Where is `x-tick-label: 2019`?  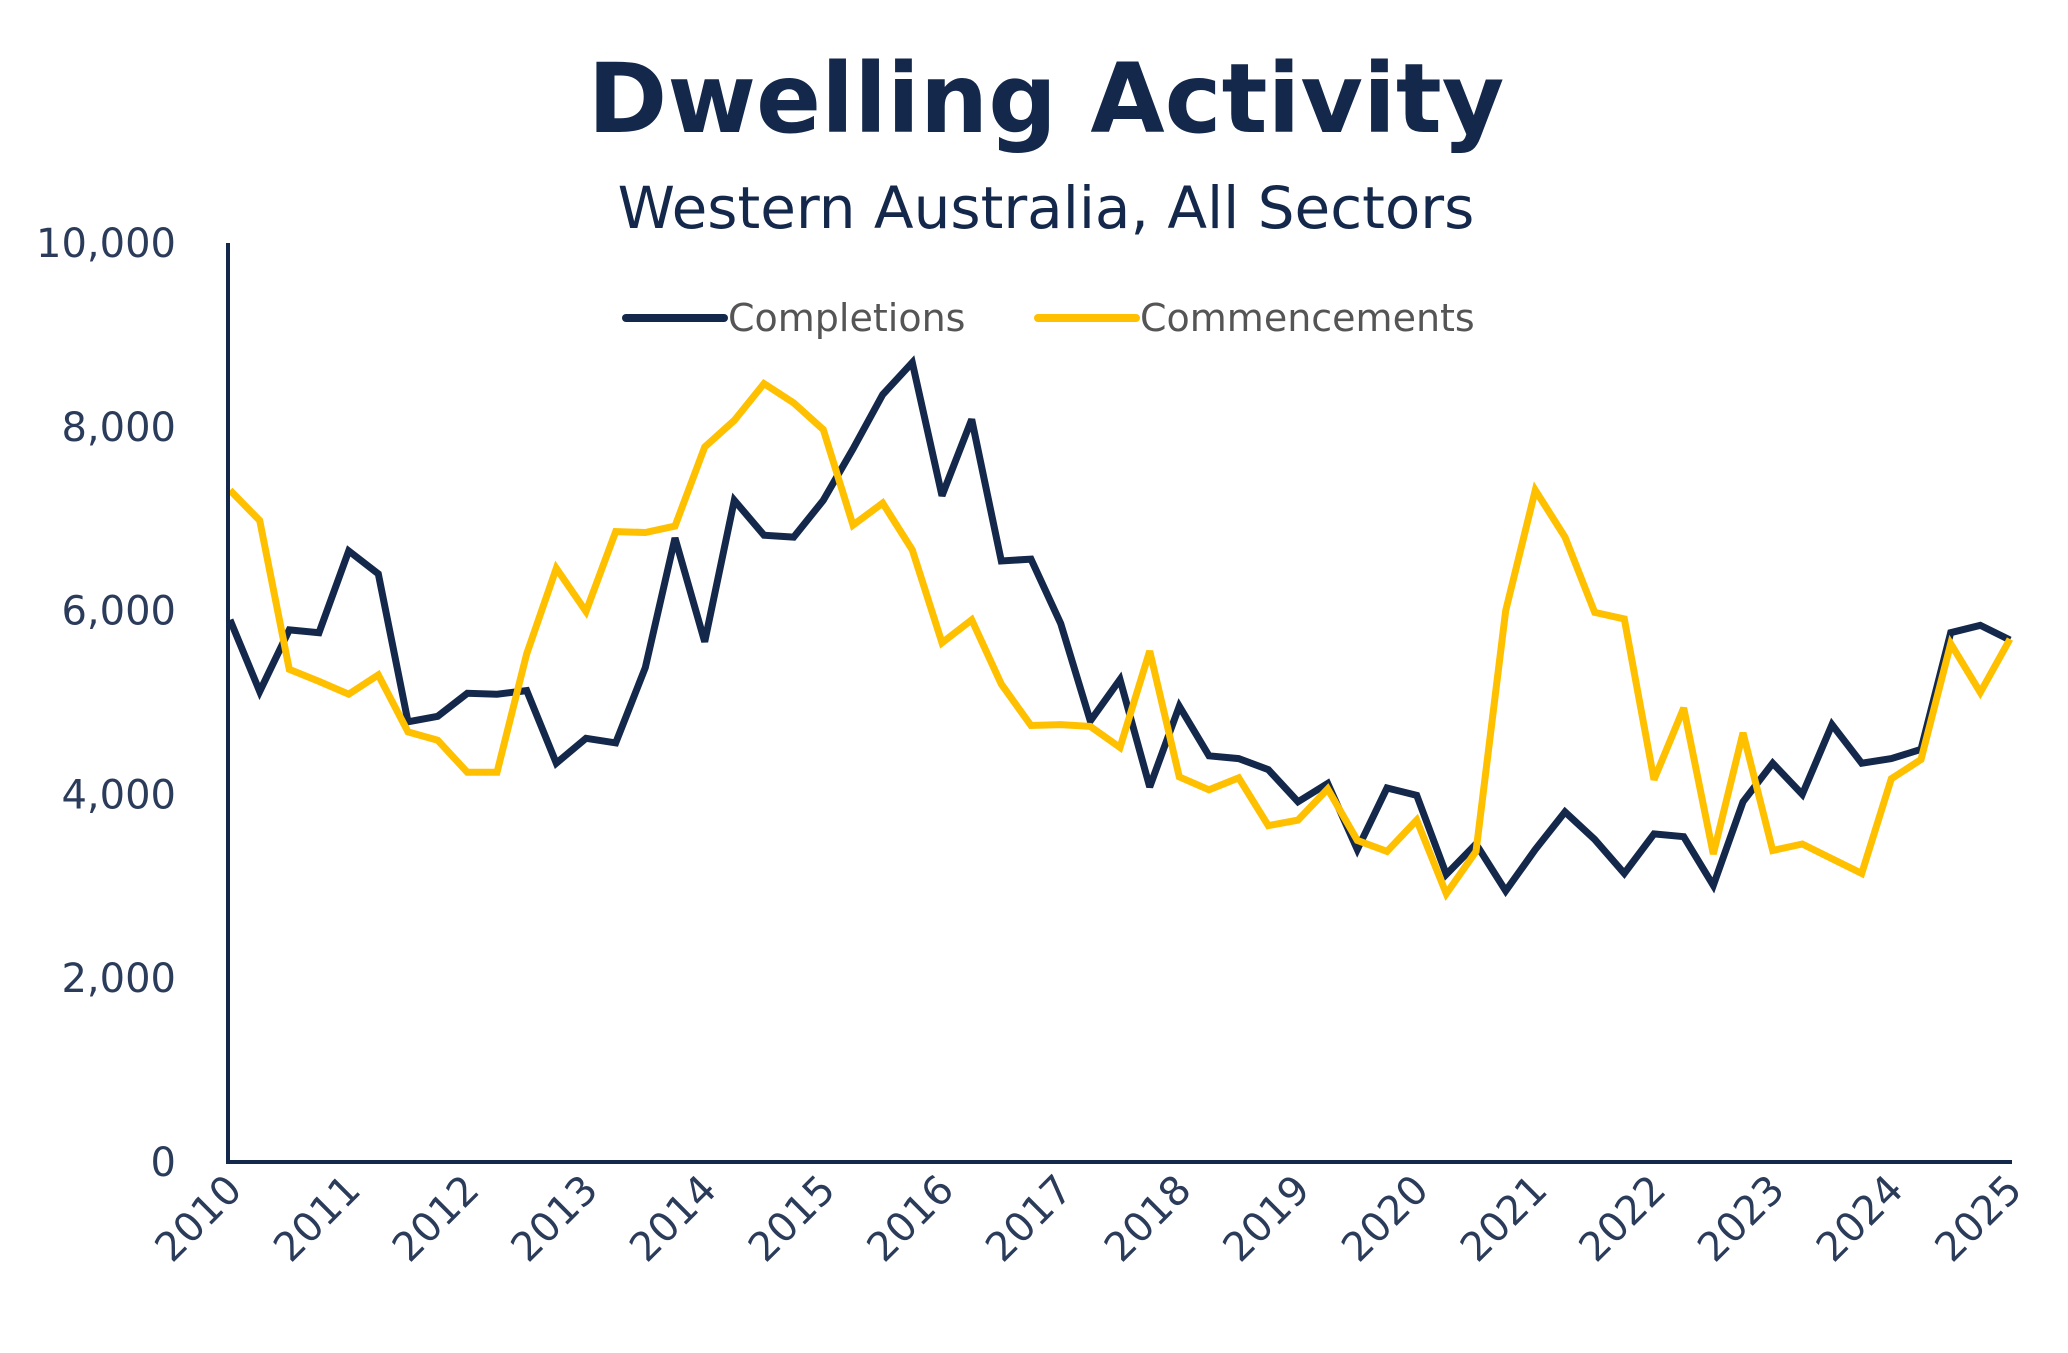 x-tick-label: 2019 is located at coordinates (1267, 1219).